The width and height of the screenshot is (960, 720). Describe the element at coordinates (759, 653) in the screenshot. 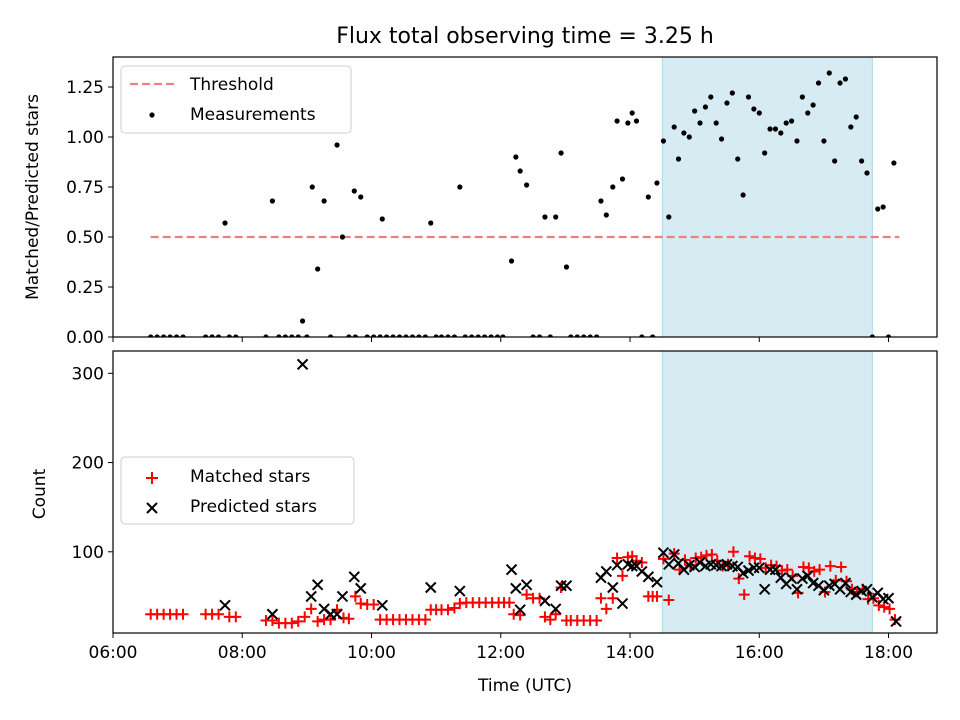

I see `x-tick-label: 16:00` at that location.